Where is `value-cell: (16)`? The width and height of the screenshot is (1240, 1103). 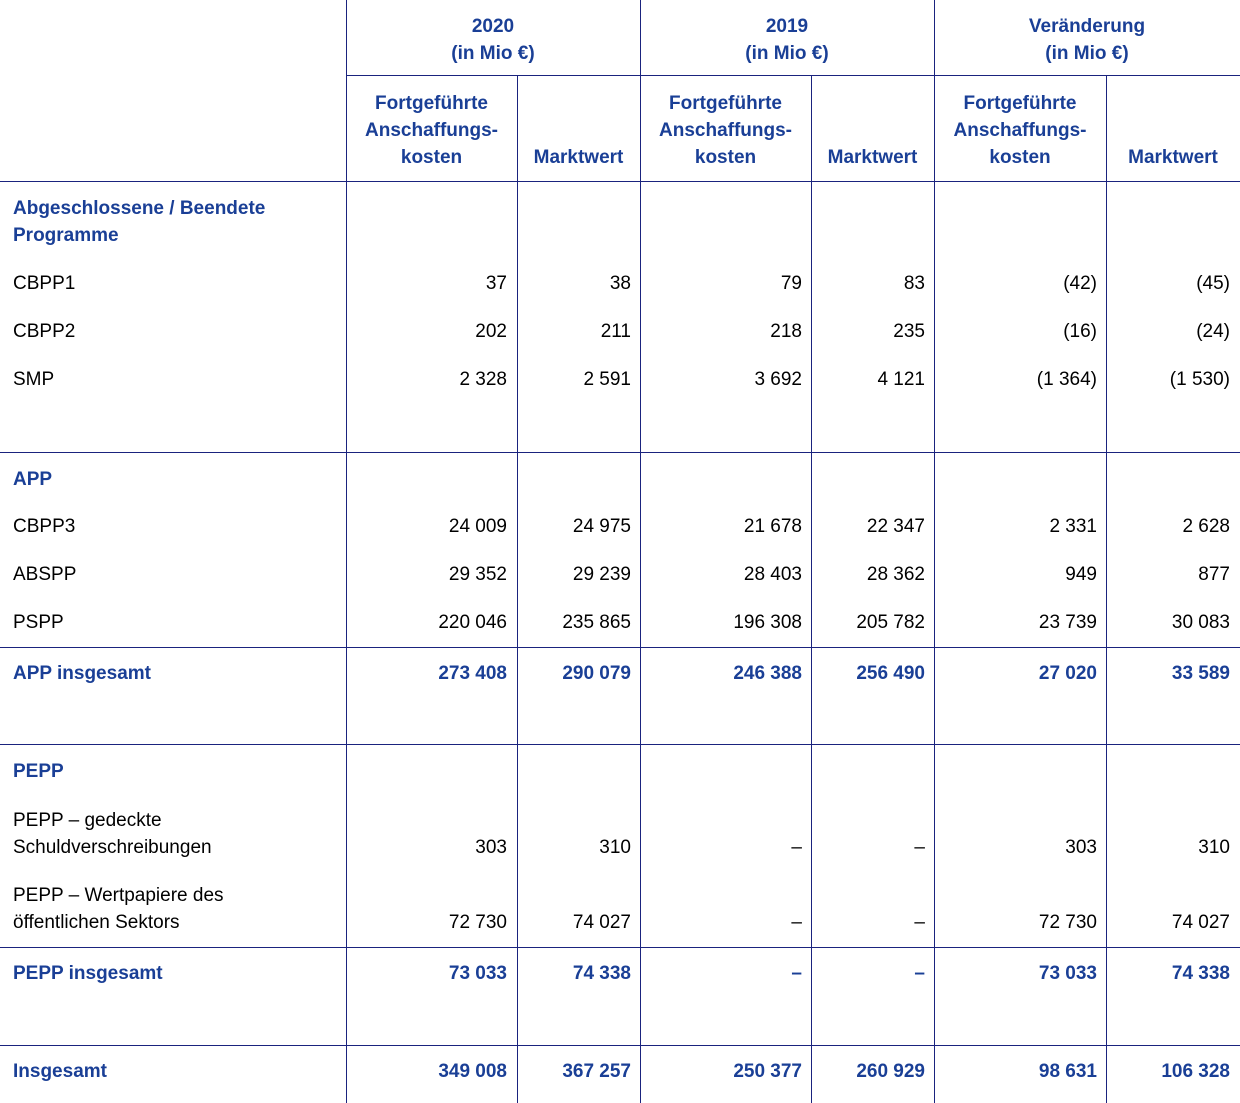 value-cell: (16) is located at coordinates (1080, 331).